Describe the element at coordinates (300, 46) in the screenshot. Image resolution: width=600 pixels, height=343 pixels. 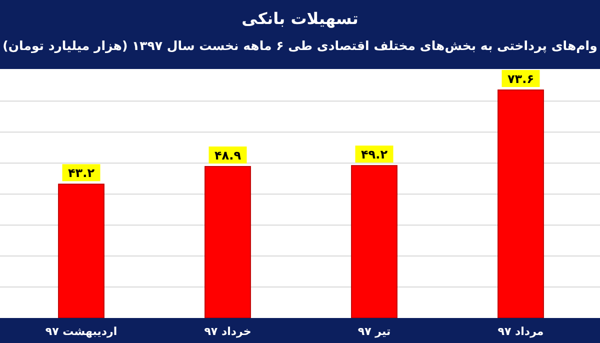
I see `chart-subtitle: وام‌های پرداختی به بخش‌های مختلف اقتصادی طی ۶ ماهه نخست سال ۱۳۹۷ (هزار میلیارد تومان)` at that location.